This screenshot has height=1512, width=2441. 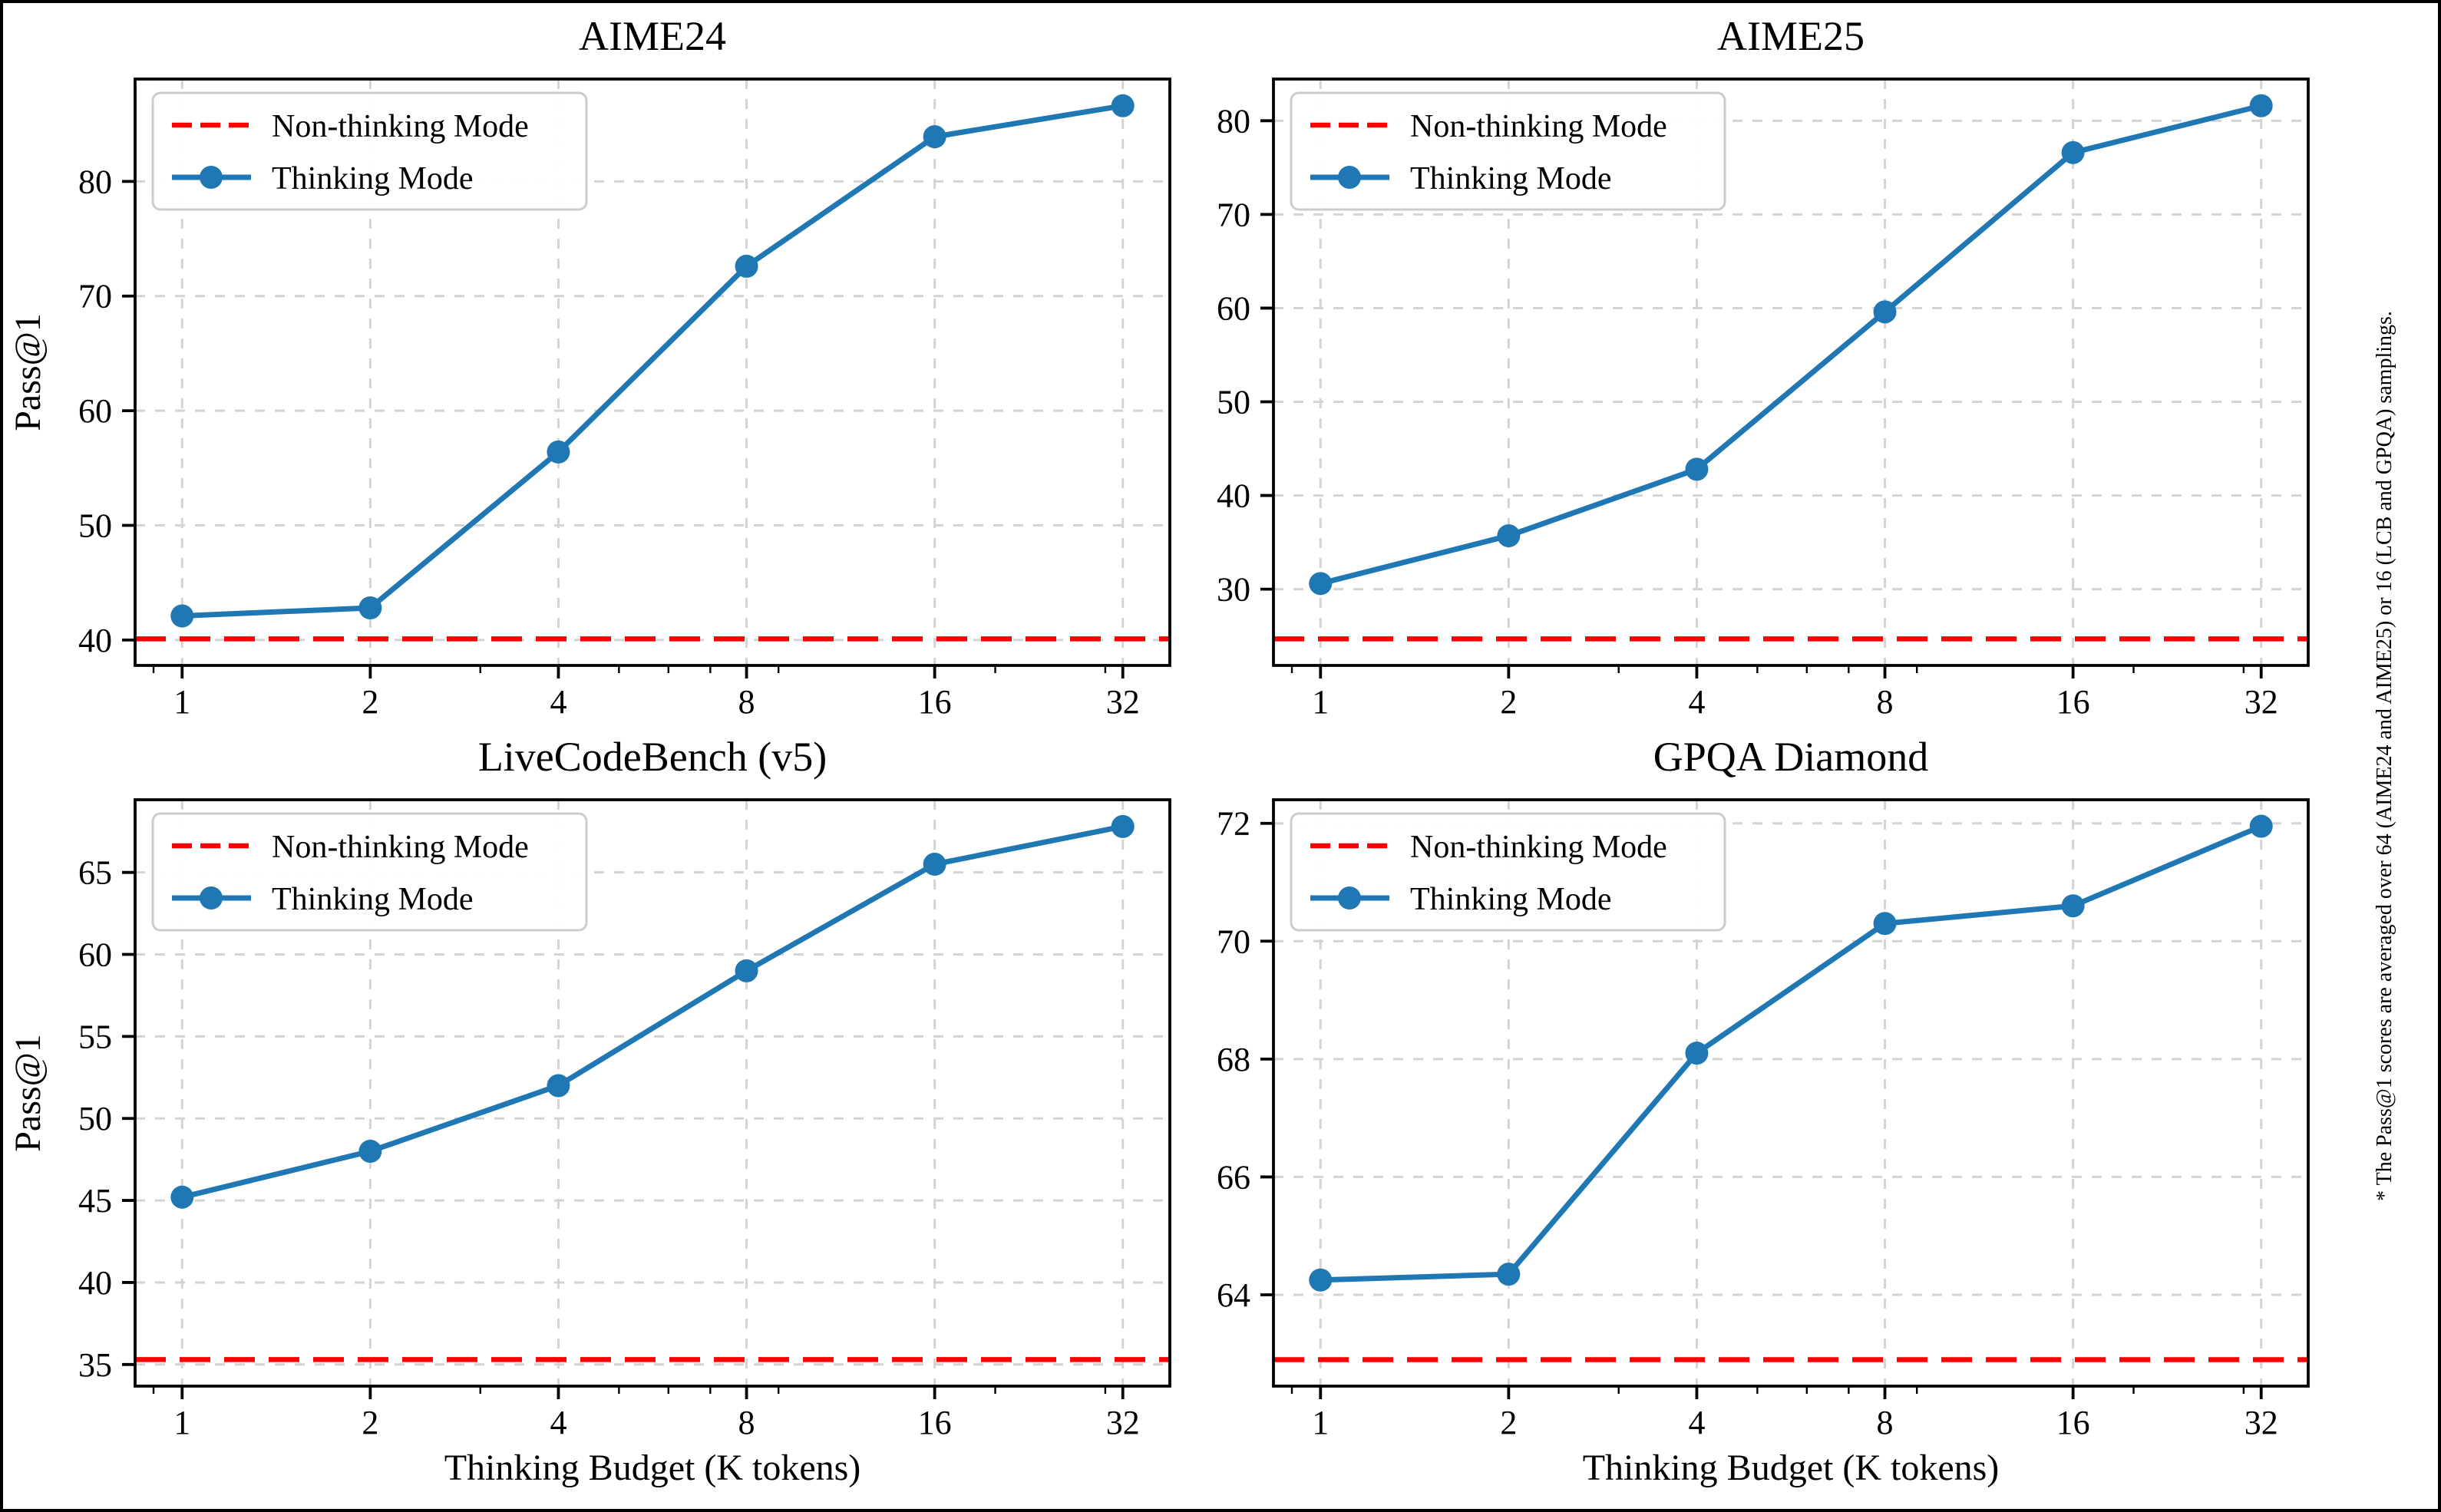 What do you see at coordinates (372, 179) in the screenshot?
I see `legend-label-thinking: Thinking Mode` at bounding box center [372, 179].